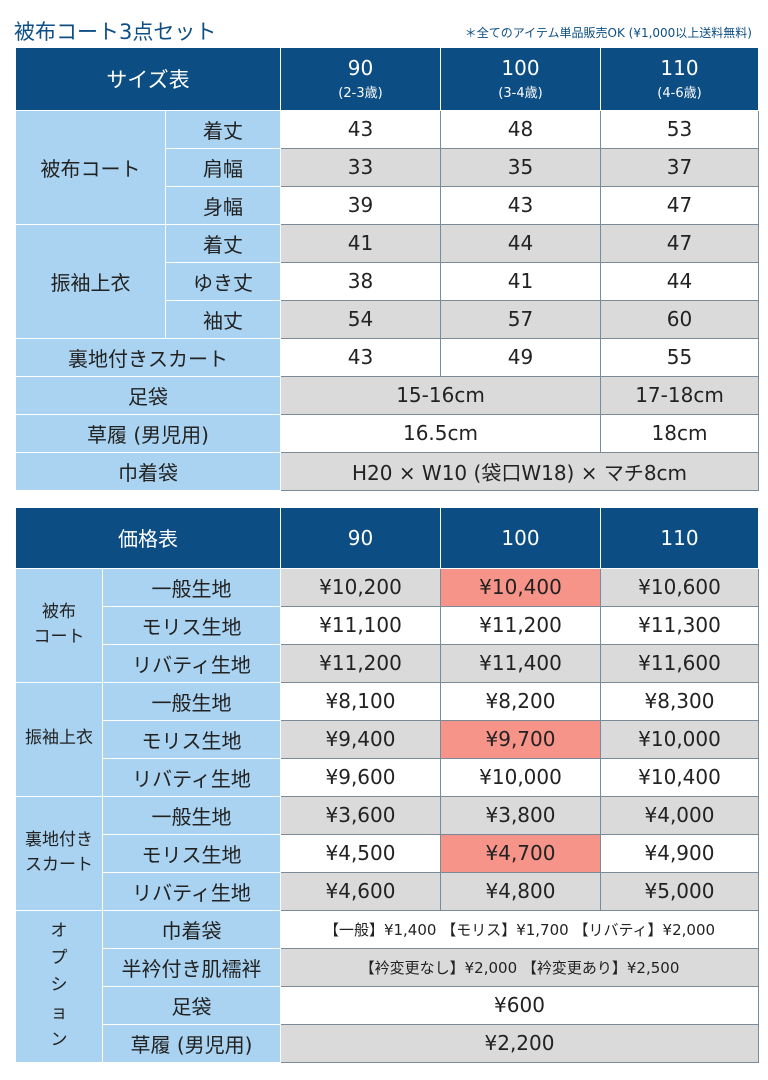 The height and width of the screenshot is (1080, 768). I want to click on group-label: オプション, so click(59, 986).